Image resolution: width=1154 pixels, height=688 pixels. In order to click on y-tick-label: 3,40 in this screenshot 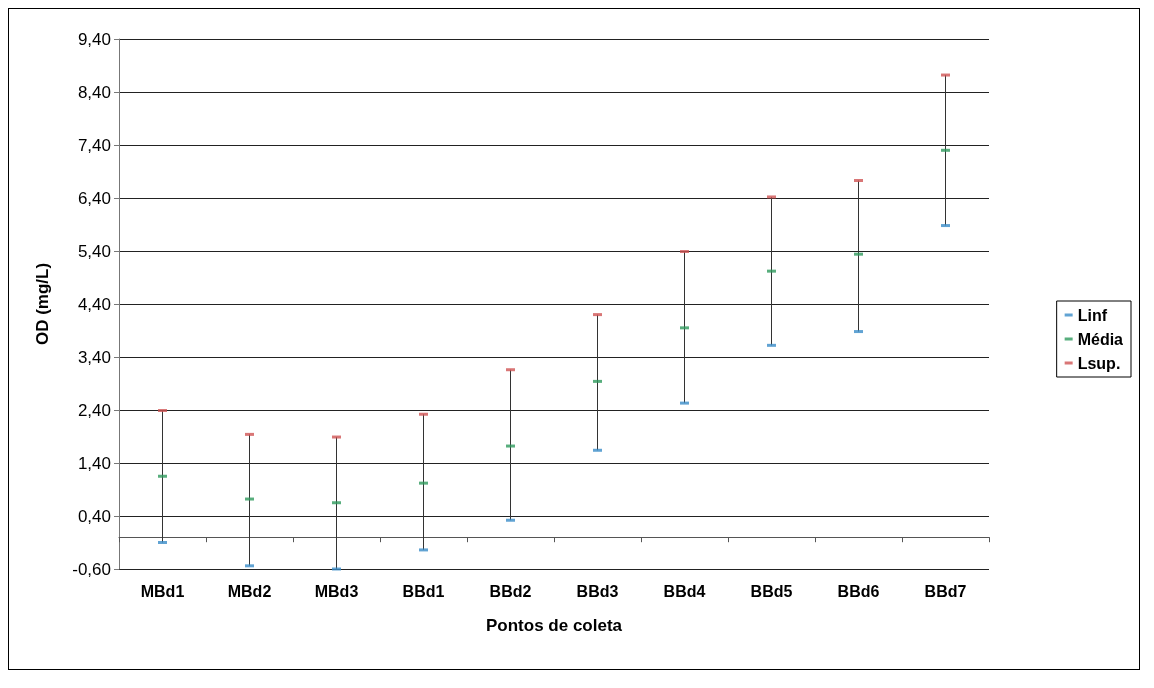, I will do `click(94, 357)`.